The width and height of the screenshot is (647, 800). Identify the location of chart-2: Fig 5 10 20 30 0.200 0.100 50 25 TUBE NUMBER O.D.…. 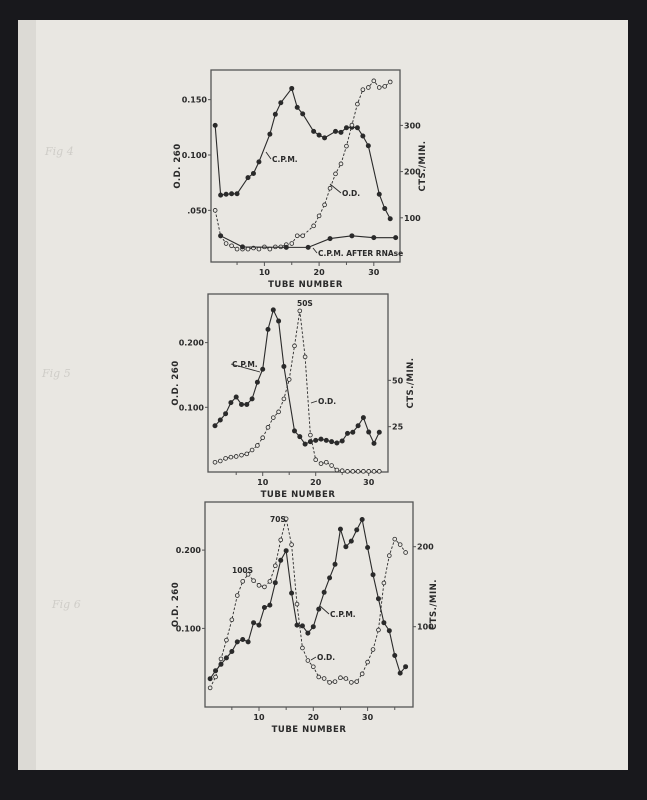
(228, 396).